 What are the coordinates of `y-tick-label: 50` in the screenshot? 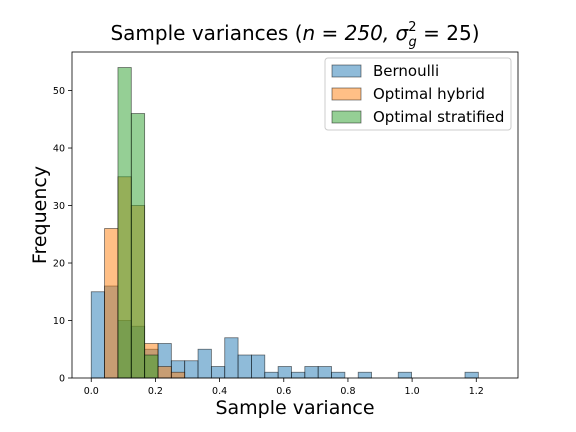 It's located at (59, 91).